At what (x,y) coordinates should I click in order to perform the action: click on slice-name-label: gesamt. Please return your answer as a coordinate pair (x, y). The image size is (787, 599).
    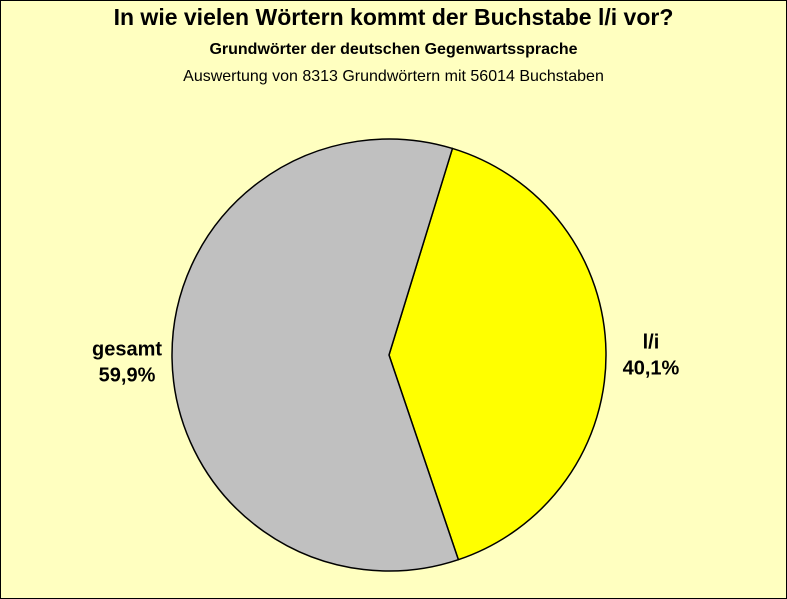
    Looking at the image, I should click on (127, 350).